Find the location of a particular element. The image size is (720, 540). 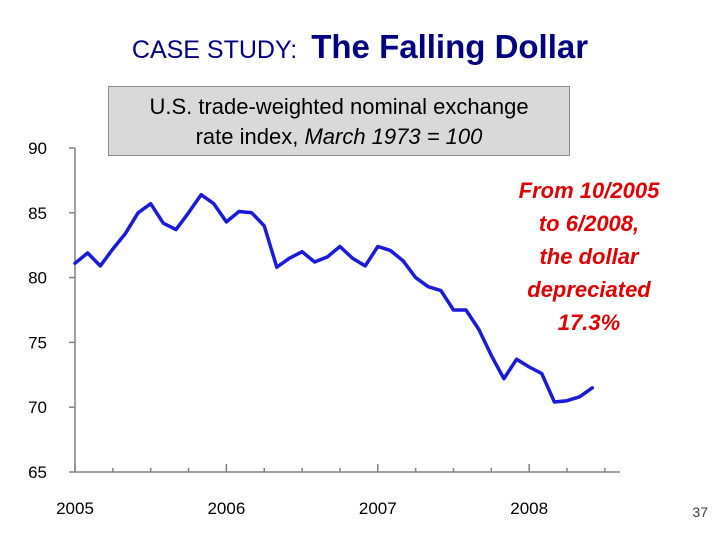

slide-title: CASE STUDY: The Falling Dollar is located at coordinates (360, 47).